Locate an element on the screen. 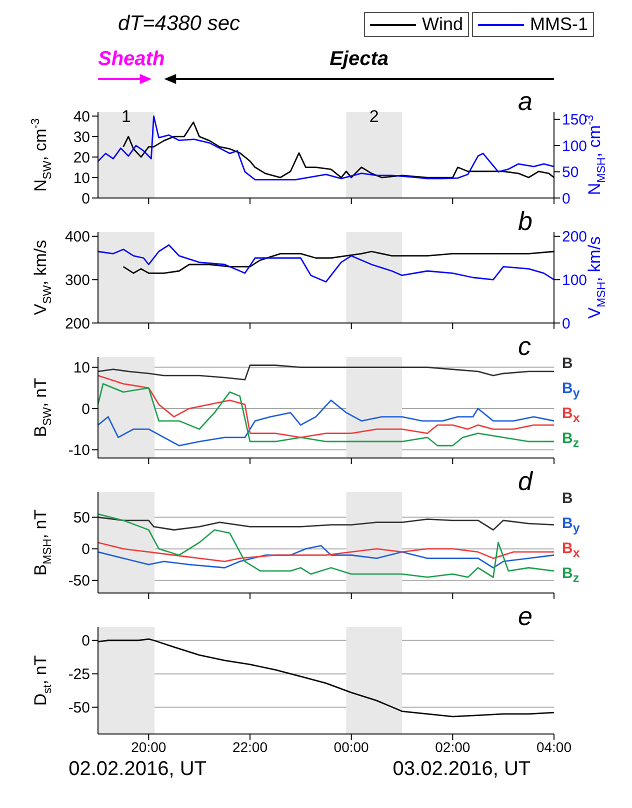 The height and width of the screenshot is (808, 632). y-tick-label: 20 is located at coordinates (81, 157).